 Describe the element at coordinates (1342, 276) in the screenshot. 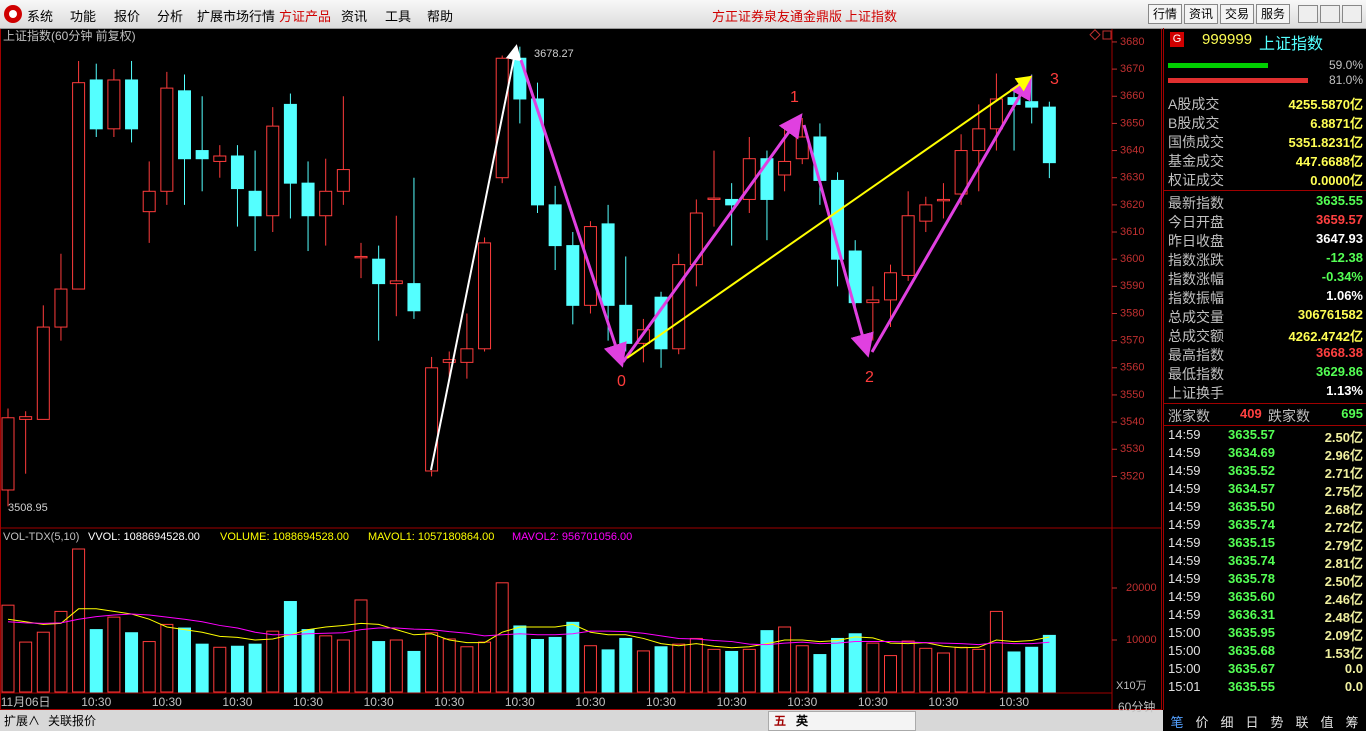

I see `row-value: -0.34%` at that location.